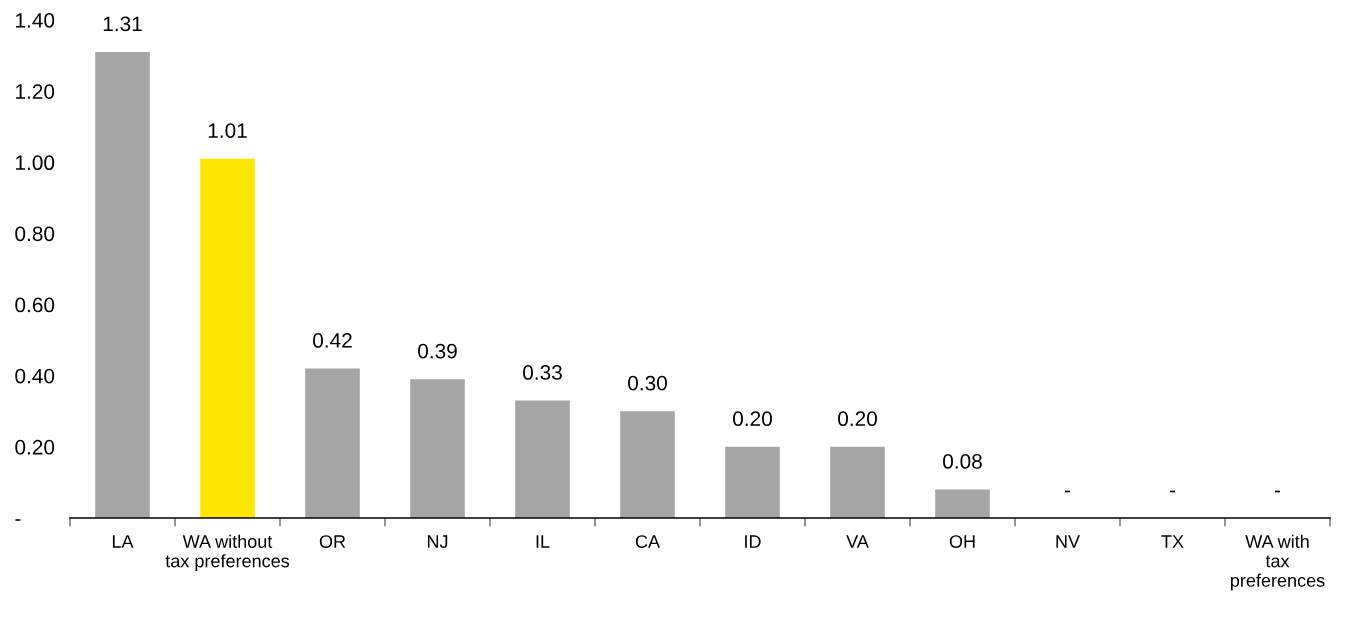 This screenshot has width=1346, height=619. What do you see at coordinates (857, 541) in the screenshot?
I see `x-tick-label: VA` at bounding box center [857, 541].